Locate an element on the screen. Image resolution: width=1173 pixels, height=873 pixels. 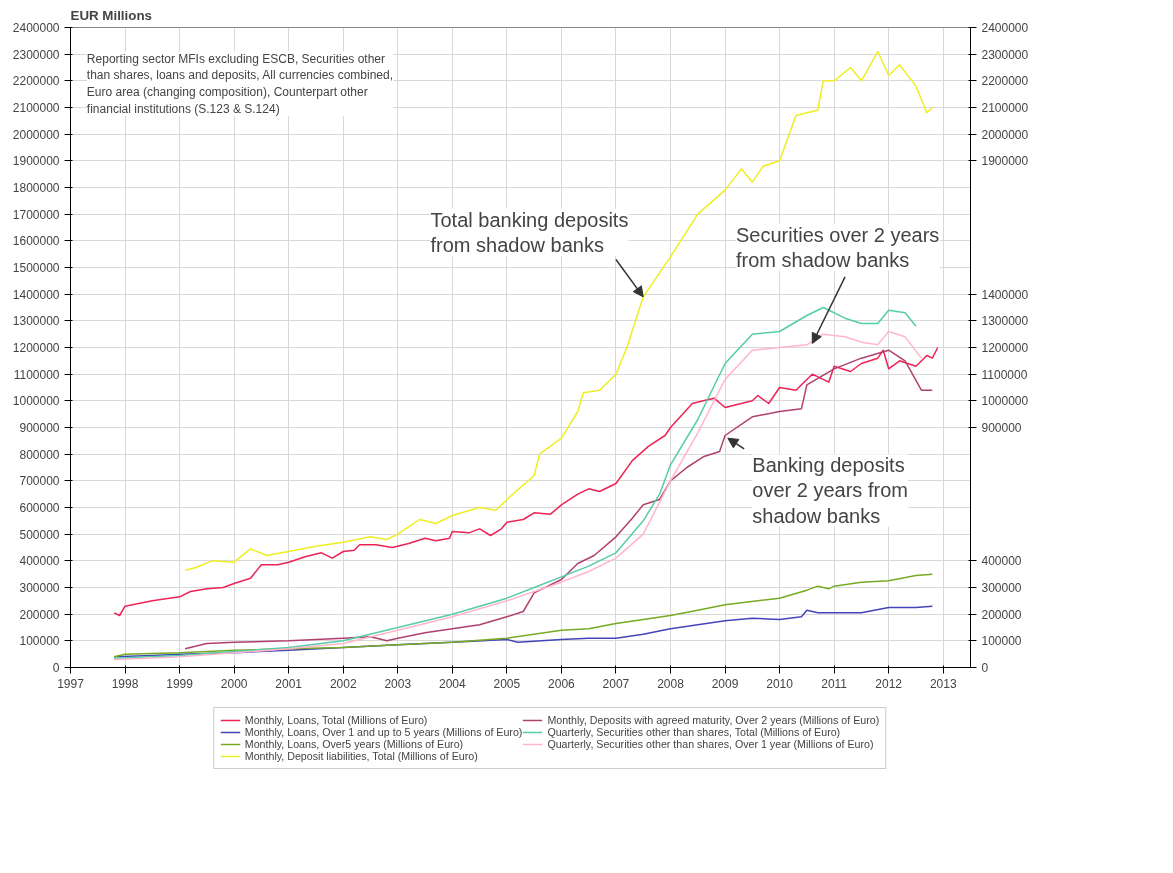
y-tick-label: 2400000 is located at coordinates (36, 28).